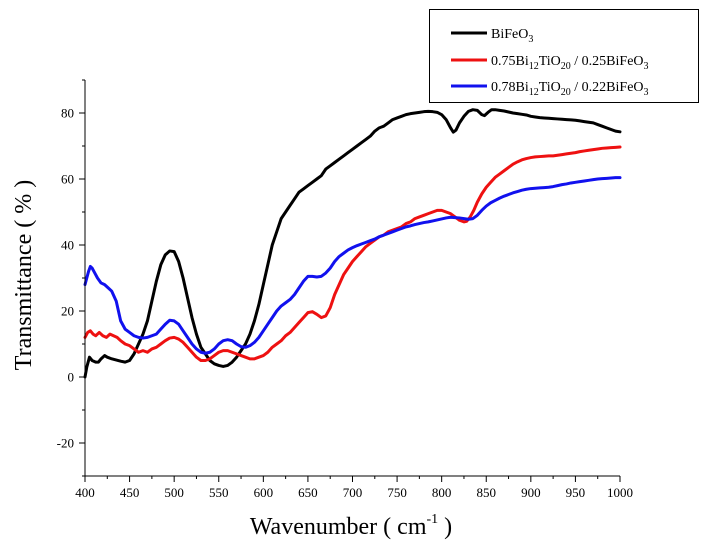 The height and width of the screenshot is (549, 713). What do you see at coordinates (531, 492) in the screenshot?
I see `x-tick-label-900: 900` at bounding box center [531, 492].